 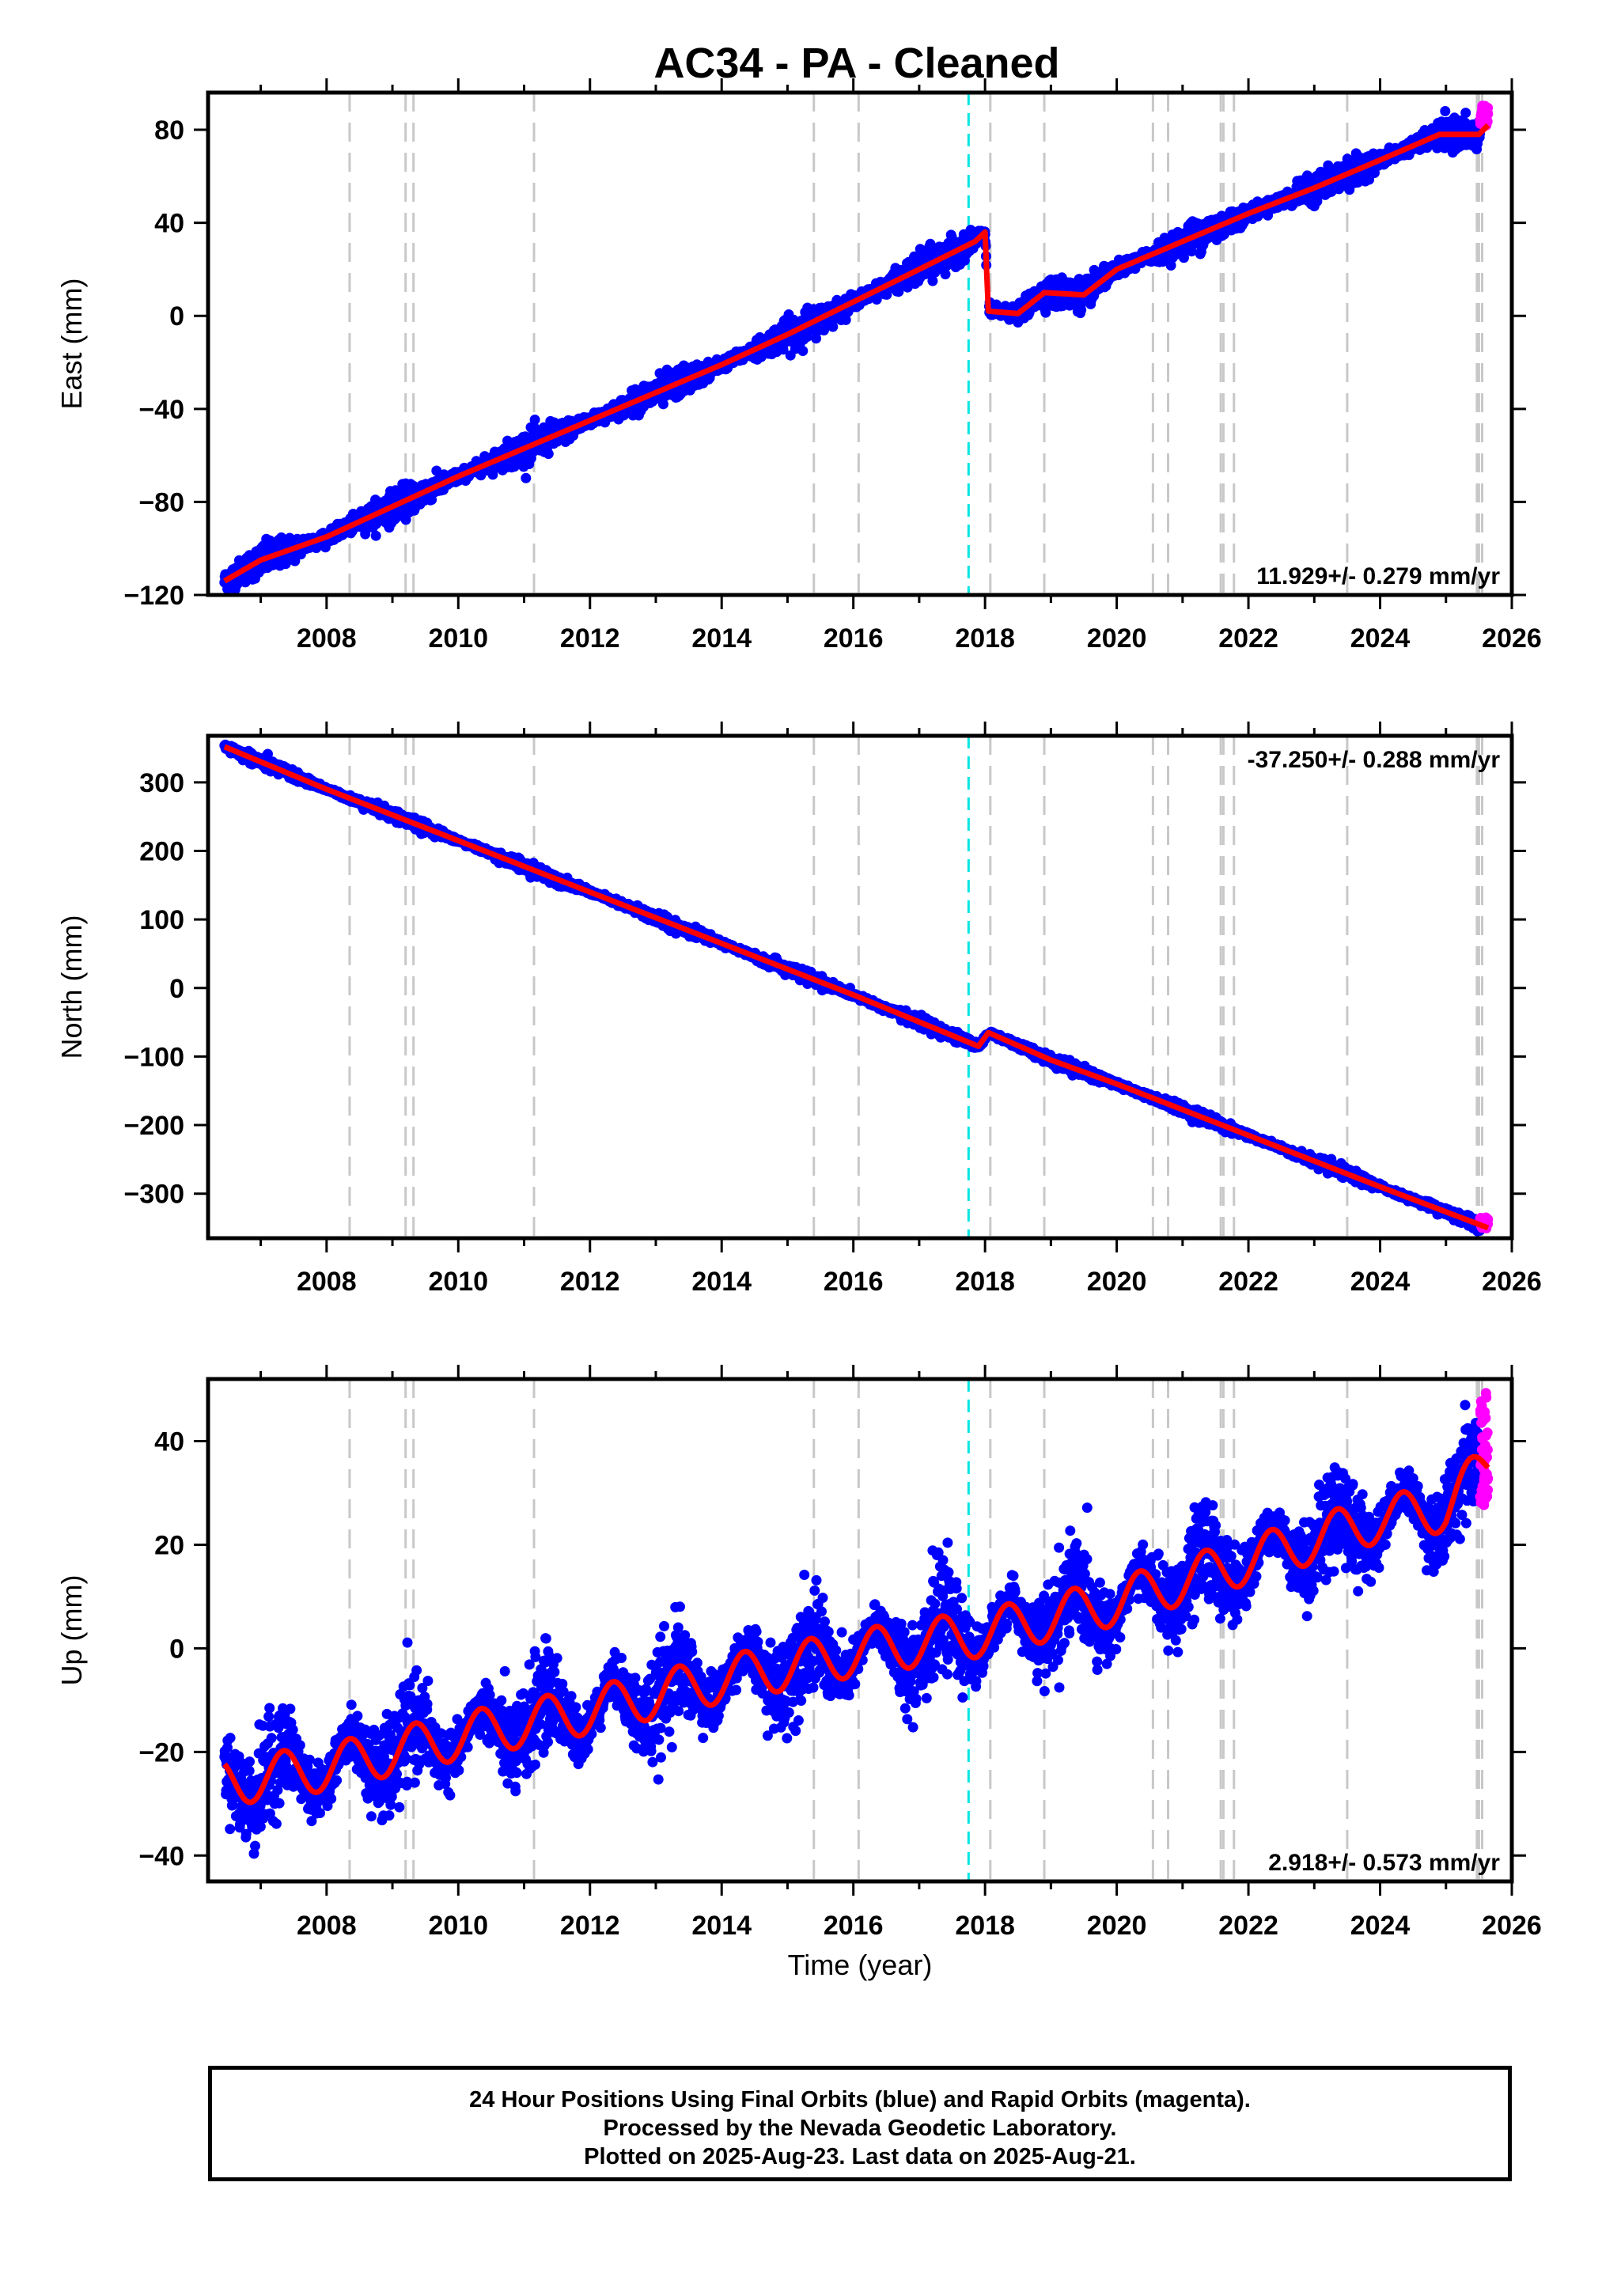 I want to click on y-tick-label: −300, so click(x=153, y=1195).